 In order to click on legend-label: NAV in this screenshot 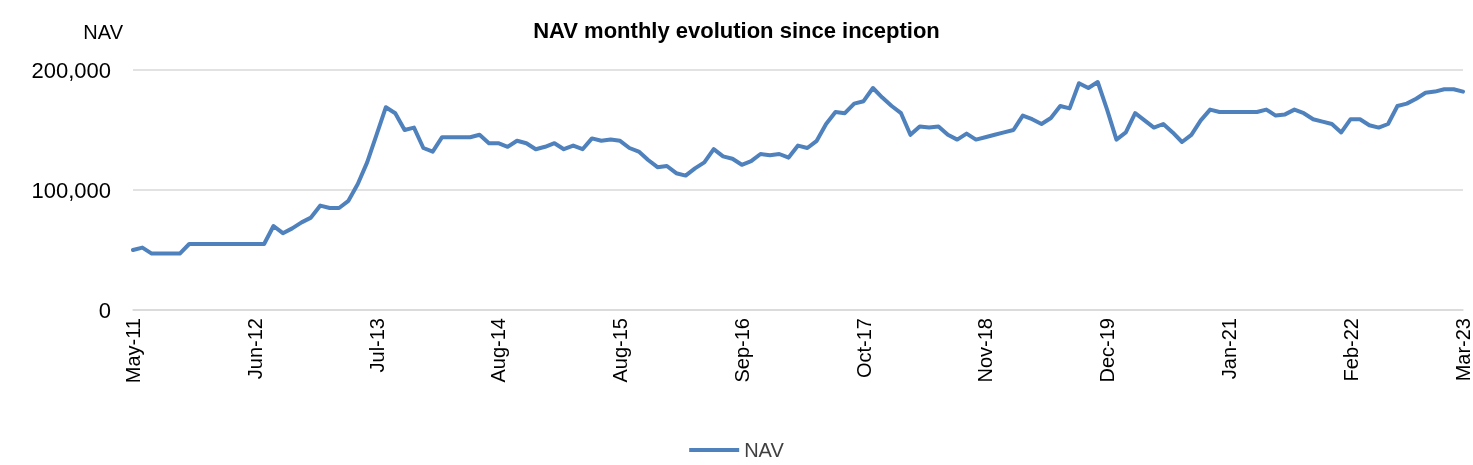, I will do `click(764, 450)`.